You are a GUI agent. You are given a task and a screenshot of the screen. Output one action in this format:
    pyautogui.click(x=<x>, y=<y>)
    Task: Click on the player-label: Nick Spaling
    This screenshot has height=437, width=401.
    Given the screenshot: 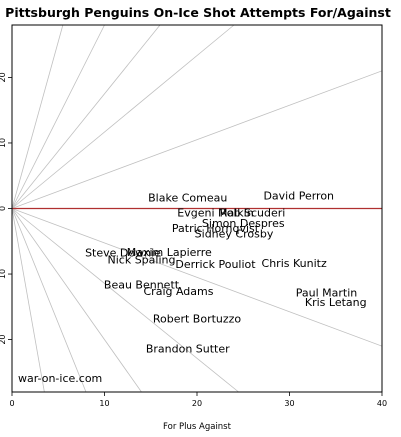 What is the action you would take?
    pyautogui.click(x=142, y=260)
    